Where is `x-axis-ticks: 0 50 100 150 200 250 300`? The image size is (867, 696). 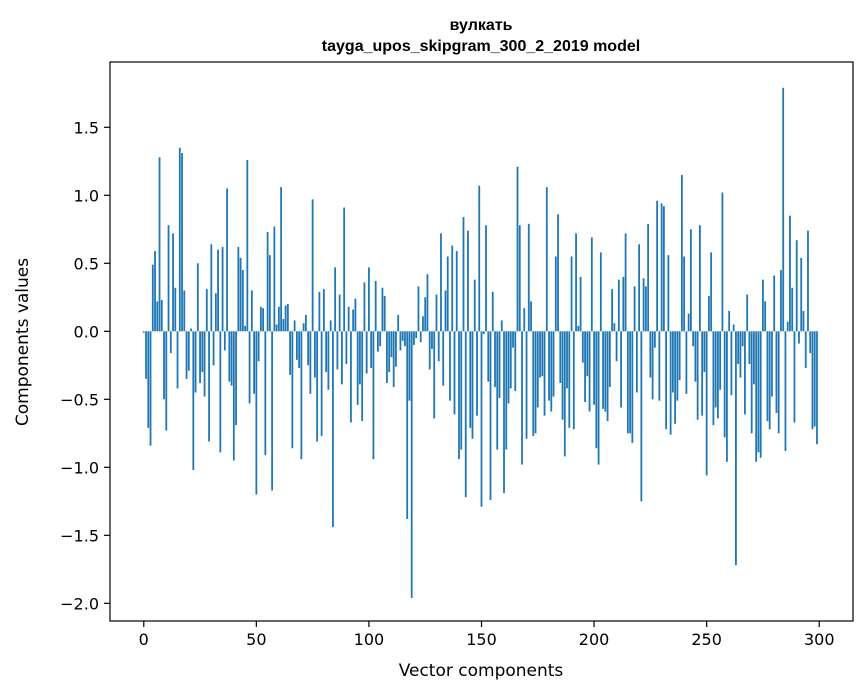
x-axis-ticks: 0 50 100 150 200 250 300 is located at coordinates (487, 635).